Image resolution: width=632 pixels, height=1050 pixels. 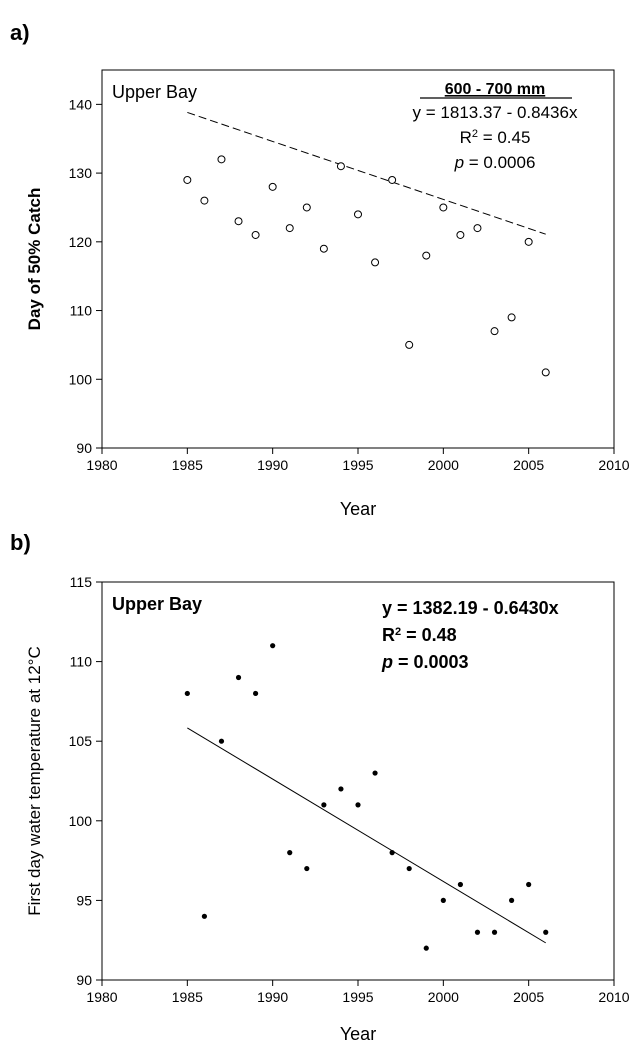 I want to click on chart1-y-tick-label: 100, so click(x=81, y=379).